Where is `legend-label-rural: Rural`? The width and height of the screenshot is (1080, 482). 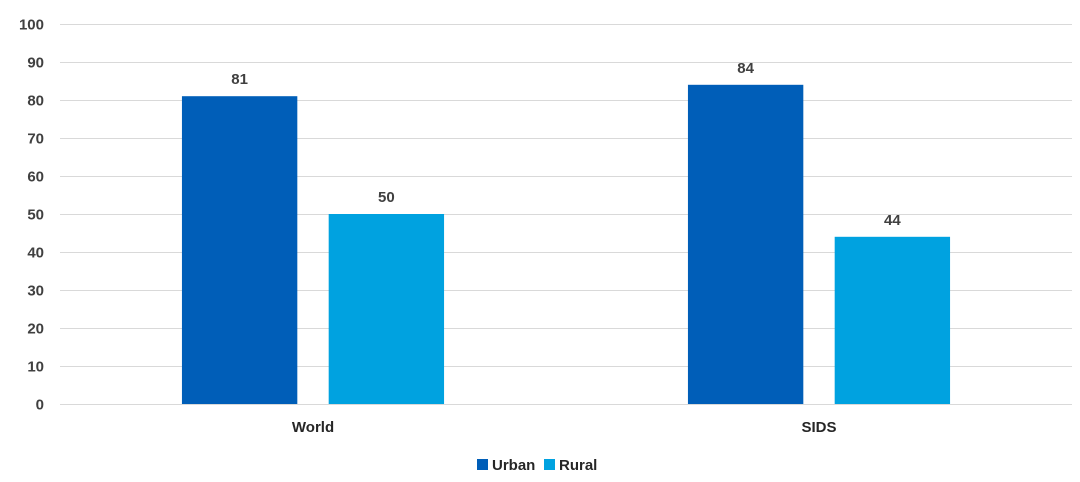
legend-label-rural: Rural is located at coordinates (578, 465).